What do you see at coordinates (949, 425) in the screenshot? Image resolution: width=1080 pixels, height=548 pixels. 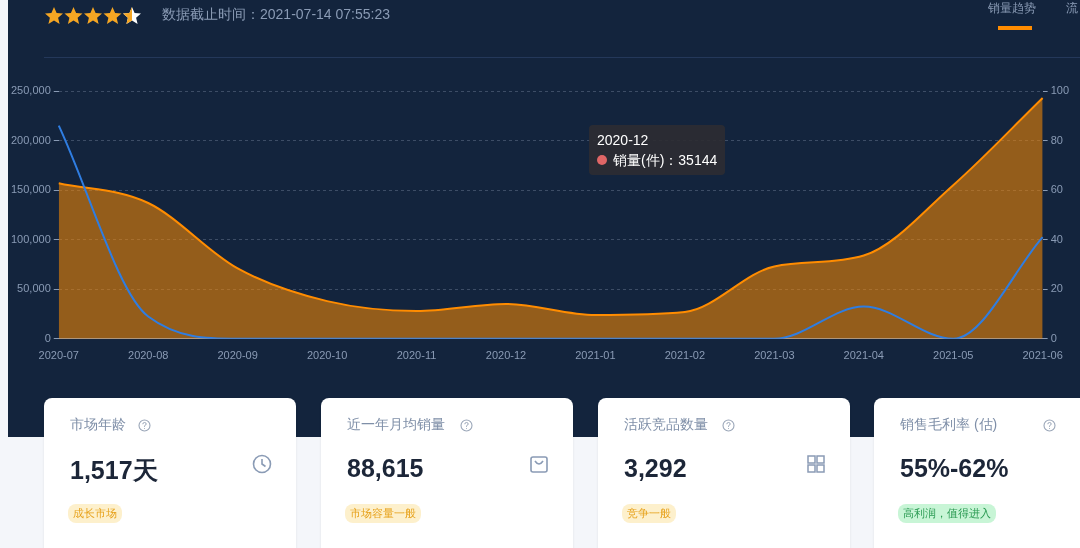 I see `text: 销售毛利率 (估)` at bounding box center [949, 425].